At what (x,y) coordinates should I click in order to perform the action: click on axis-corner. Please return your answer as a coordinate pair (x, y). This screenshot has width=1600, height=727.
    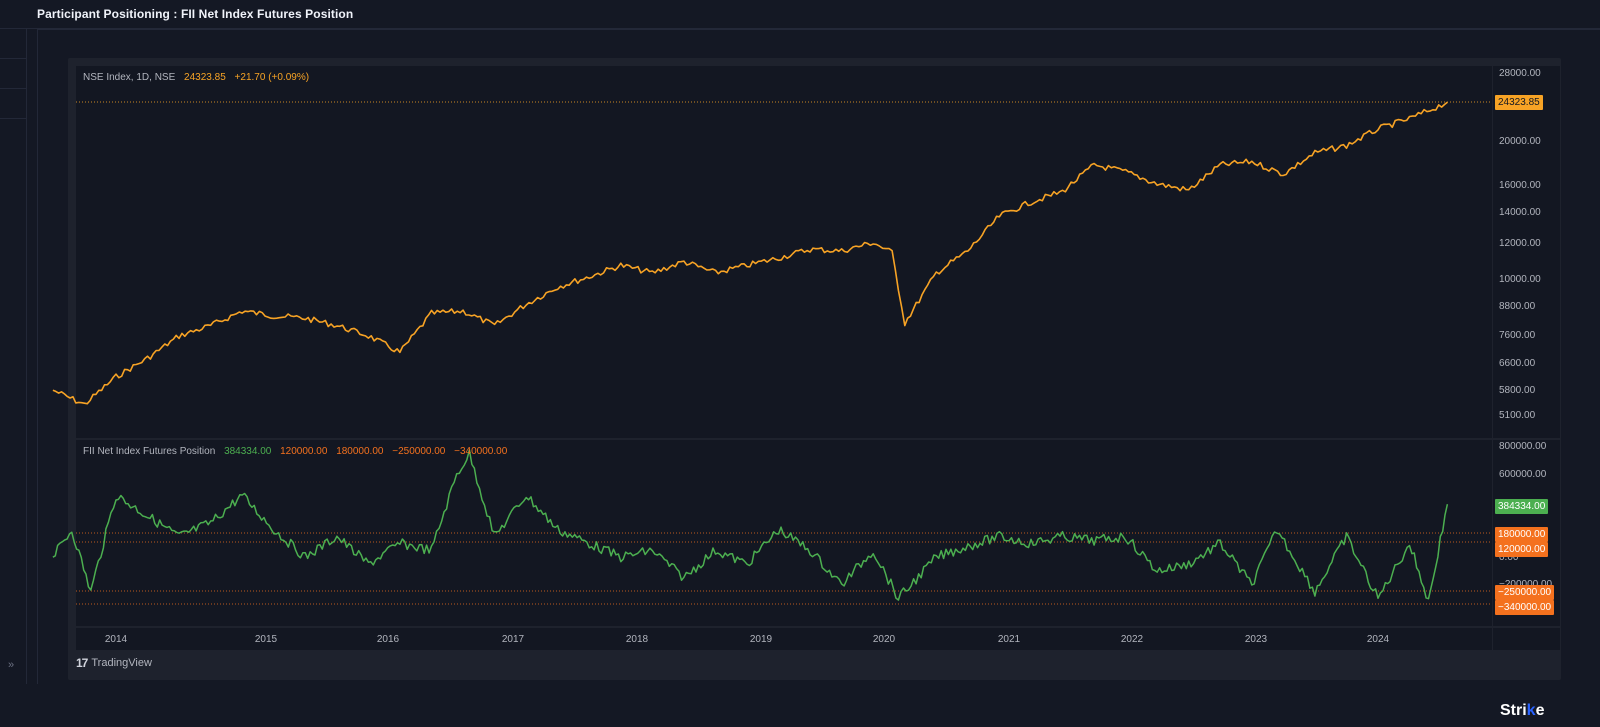
    Looking at the image, I should click on (1526, 639).